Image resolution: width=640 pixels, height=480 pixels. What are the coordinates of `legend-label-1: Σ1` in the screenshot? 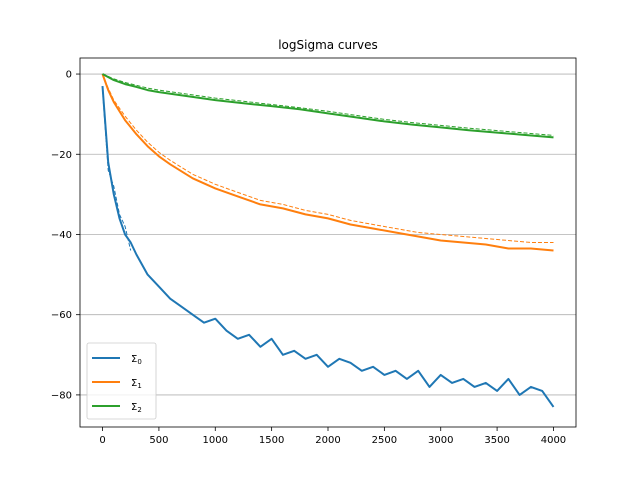 It's located at (136, 384).